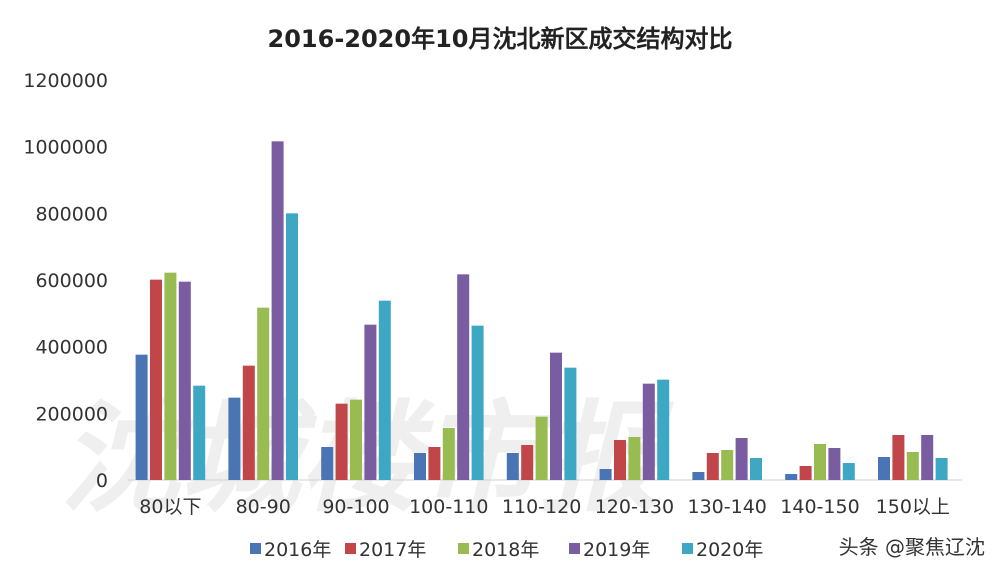 The width and height of the screenshot is (1000, 577). I want to click on x-tick-label: 130-140, so click(727, 507).